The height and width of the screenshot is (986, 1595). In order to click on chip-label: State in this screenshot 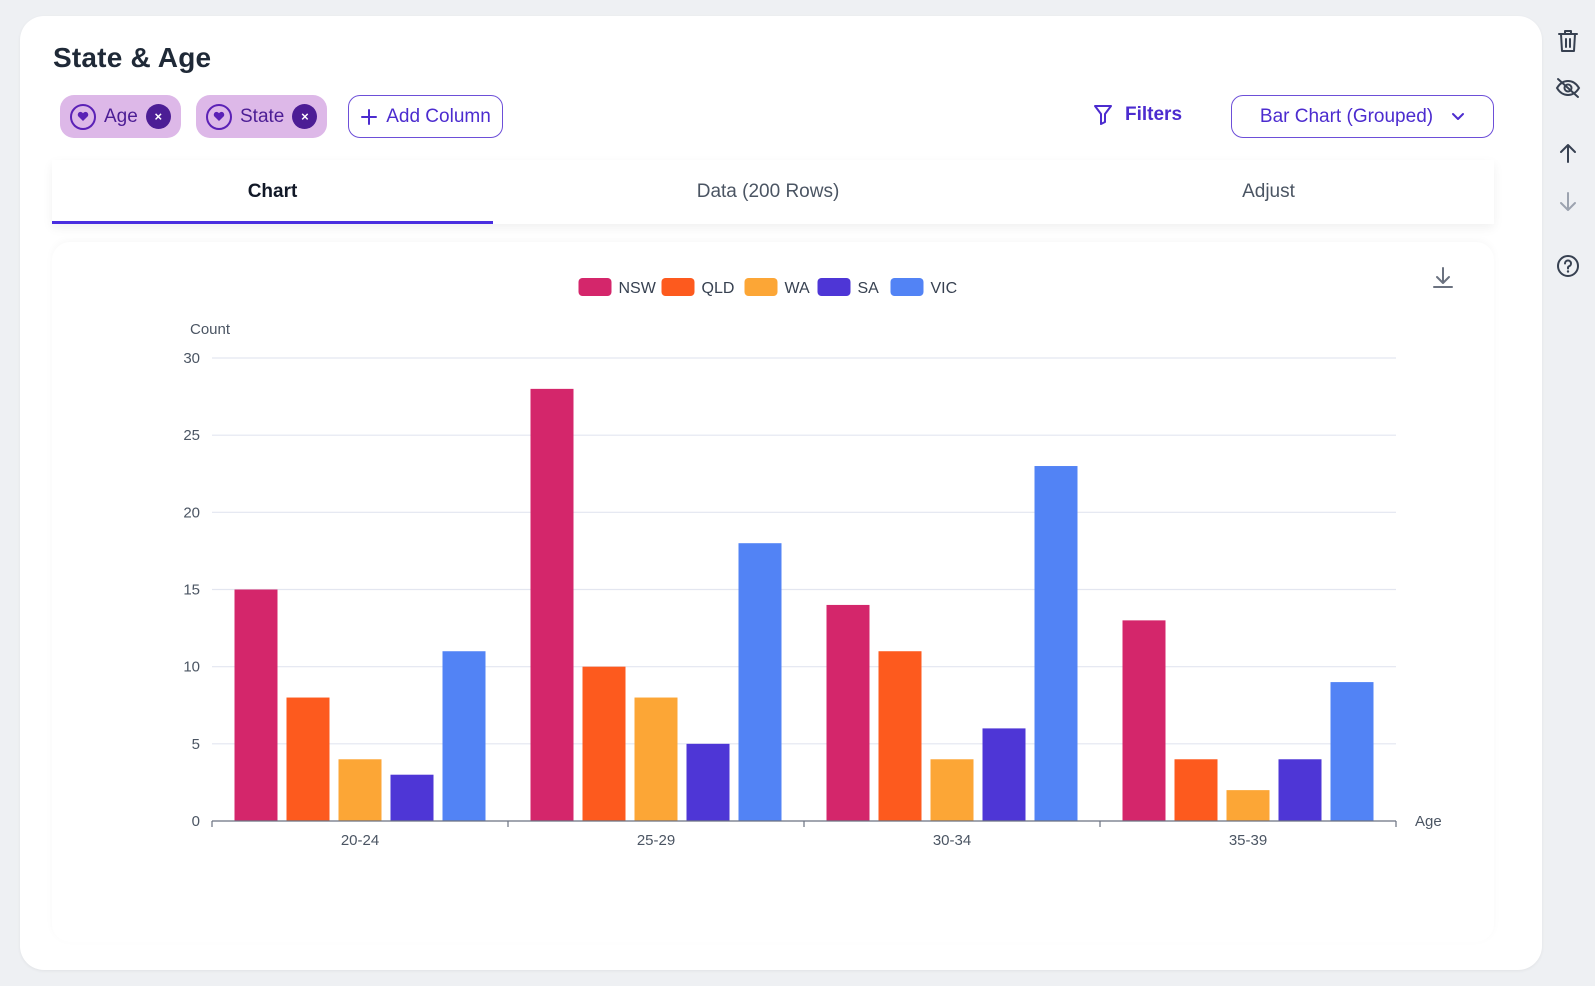, I will do `click(262, 116)`.